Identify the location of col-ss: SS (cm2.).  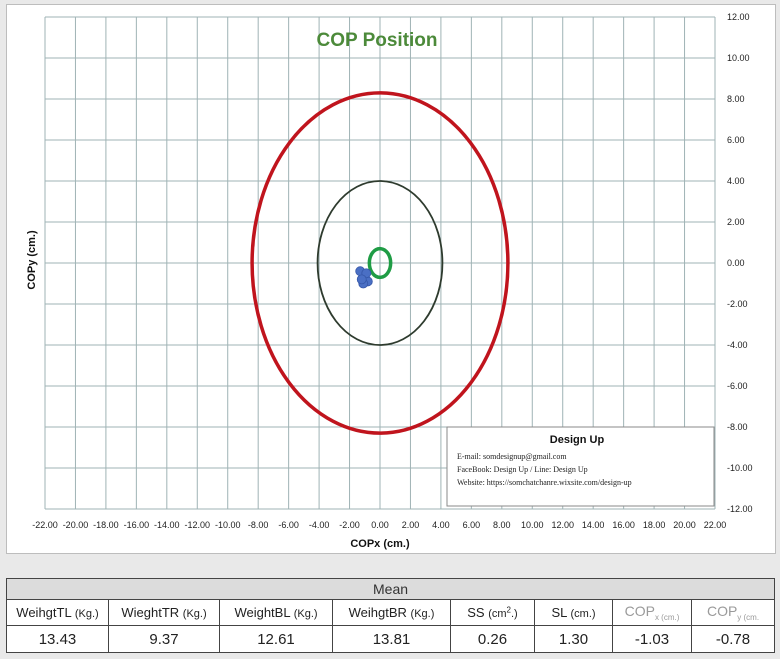
(492, 612).